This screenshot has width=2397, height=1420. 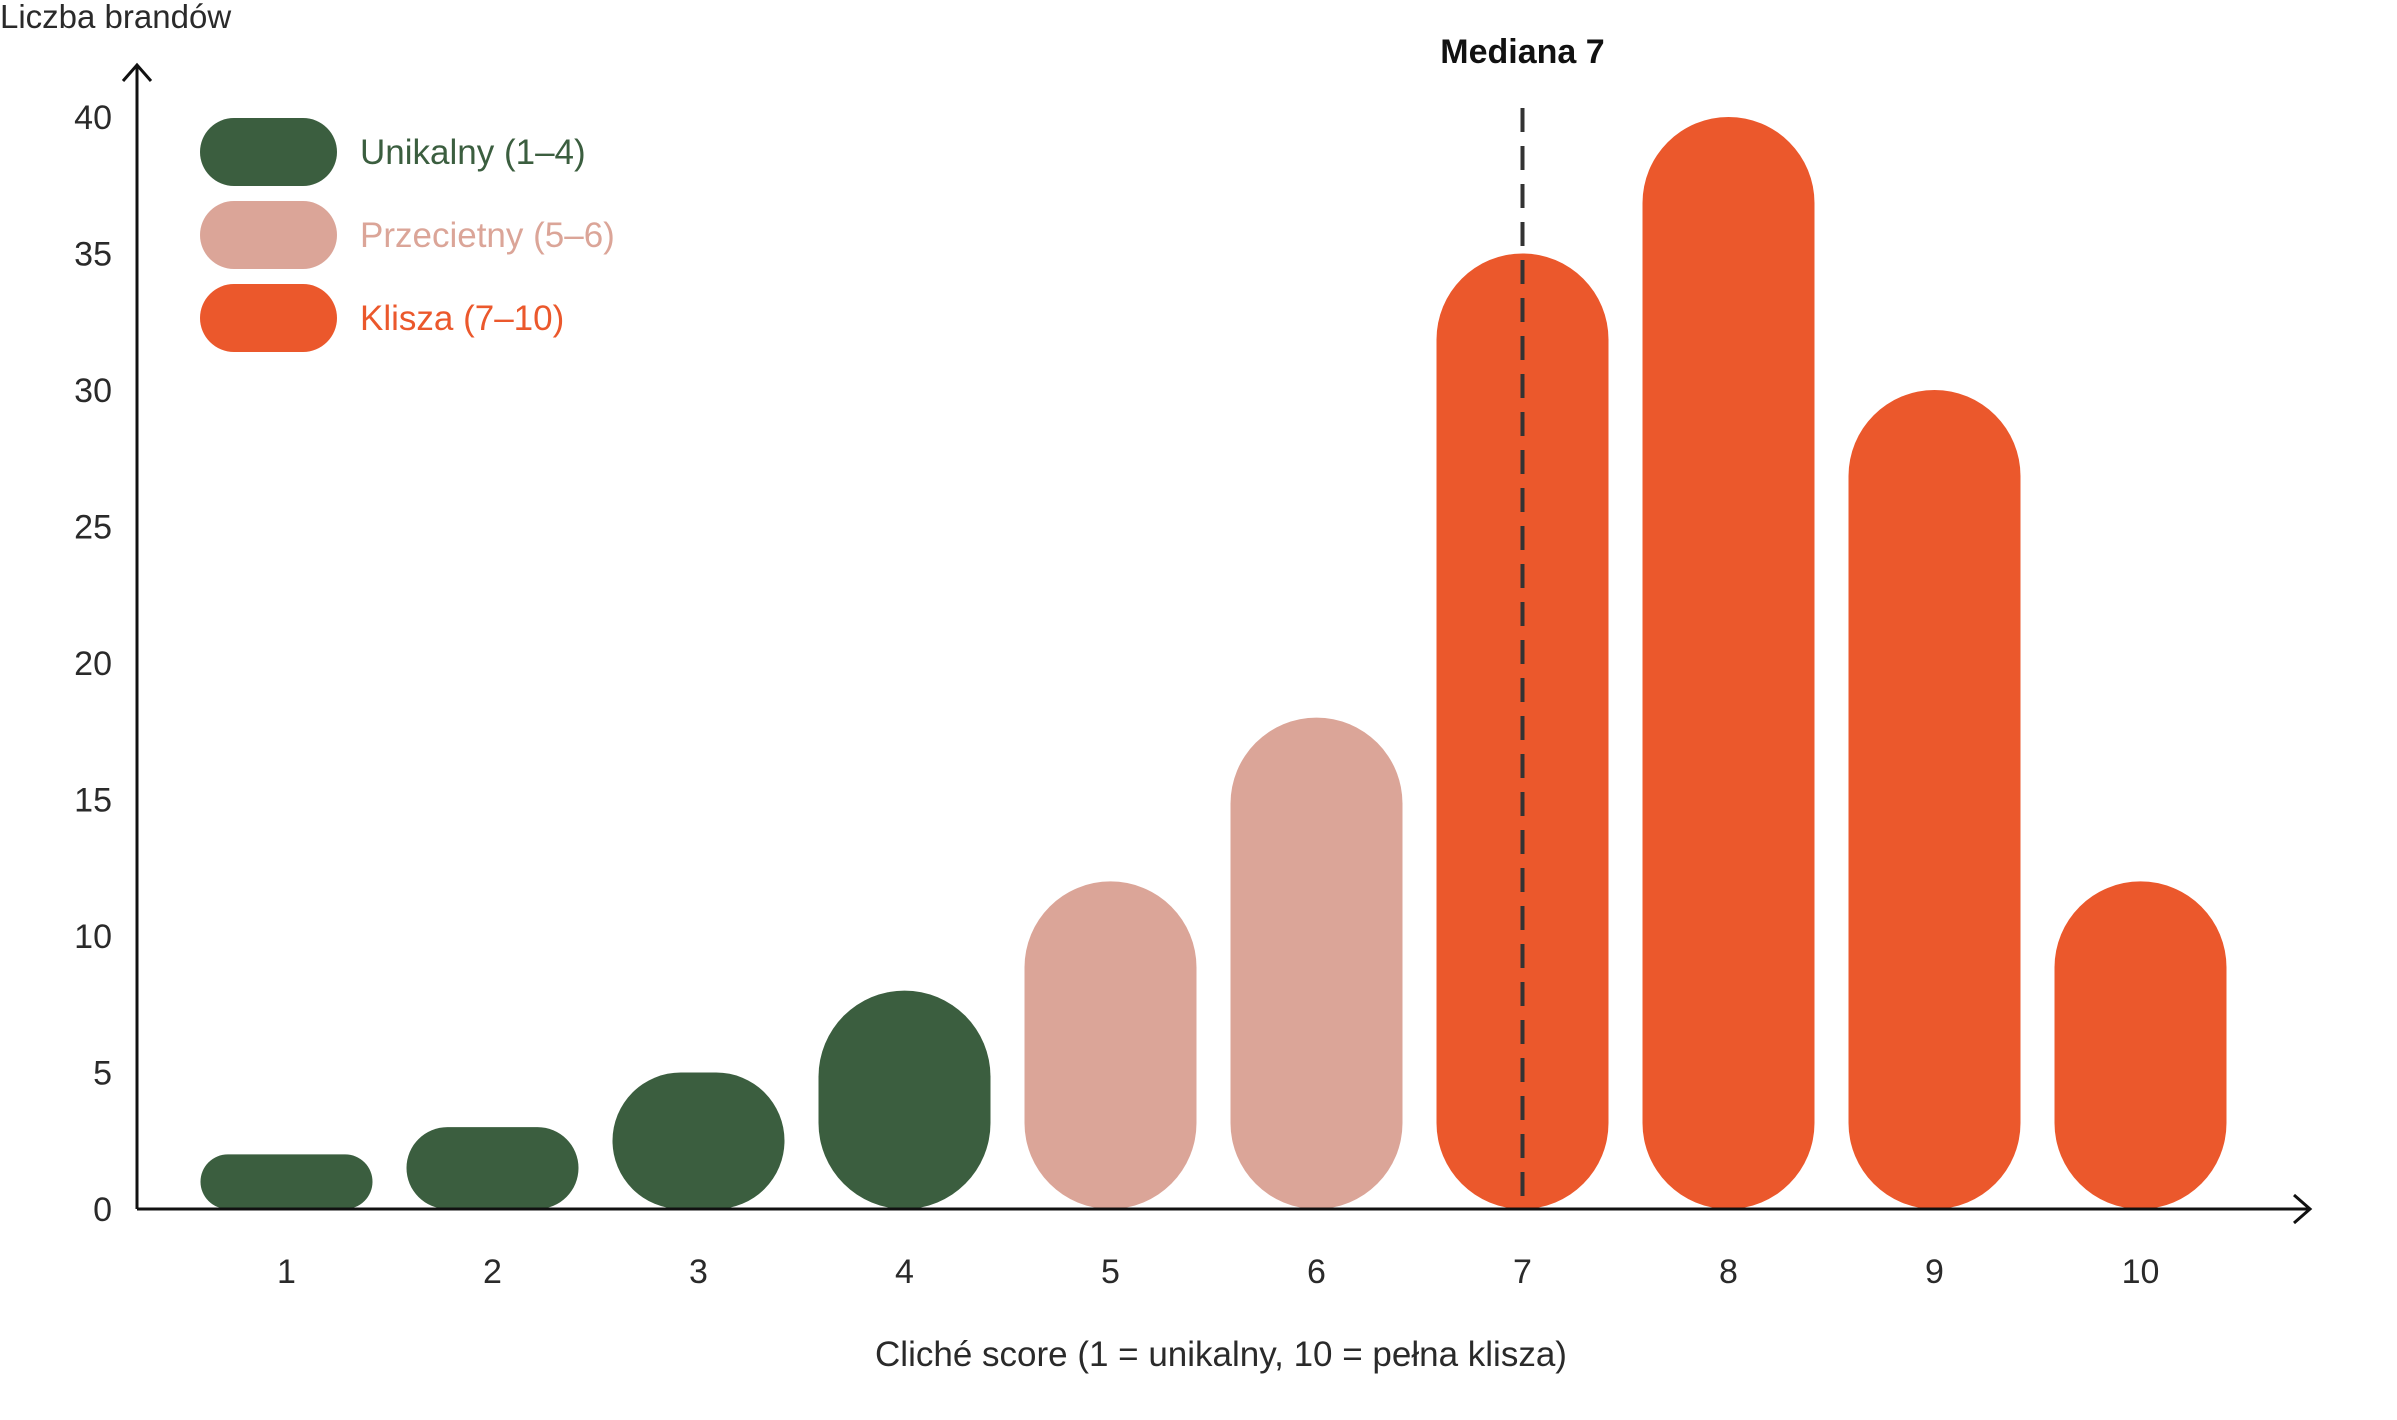 What do you see at coordinates (698, 1272) in the screenshot?
I see `x-tick-label-3: 3` at bounding box center [698, 1272].